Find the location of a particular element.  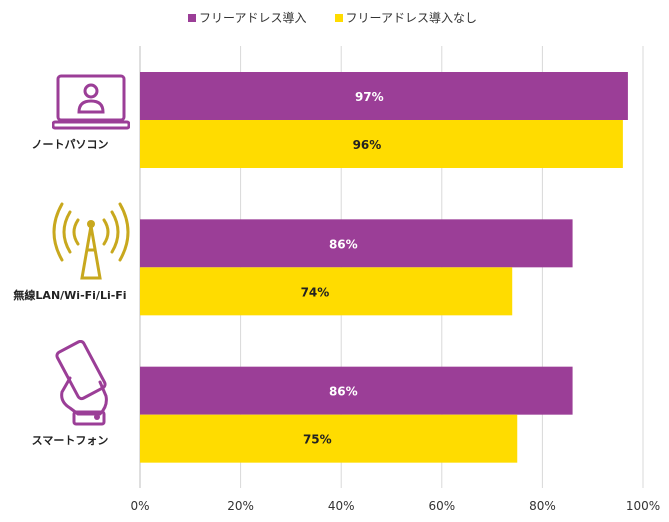

data-label: 74% is located at coordinates (315, 292).